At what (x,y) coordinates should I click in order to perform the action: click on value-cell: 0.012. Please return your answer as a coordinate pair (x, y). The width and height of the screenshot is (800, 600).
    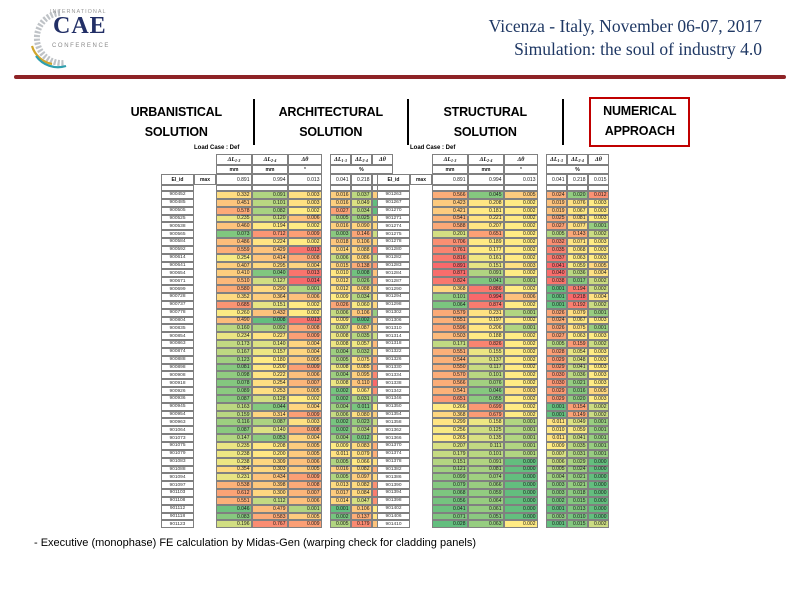
    Looking at the image, I should click on (598, 195).